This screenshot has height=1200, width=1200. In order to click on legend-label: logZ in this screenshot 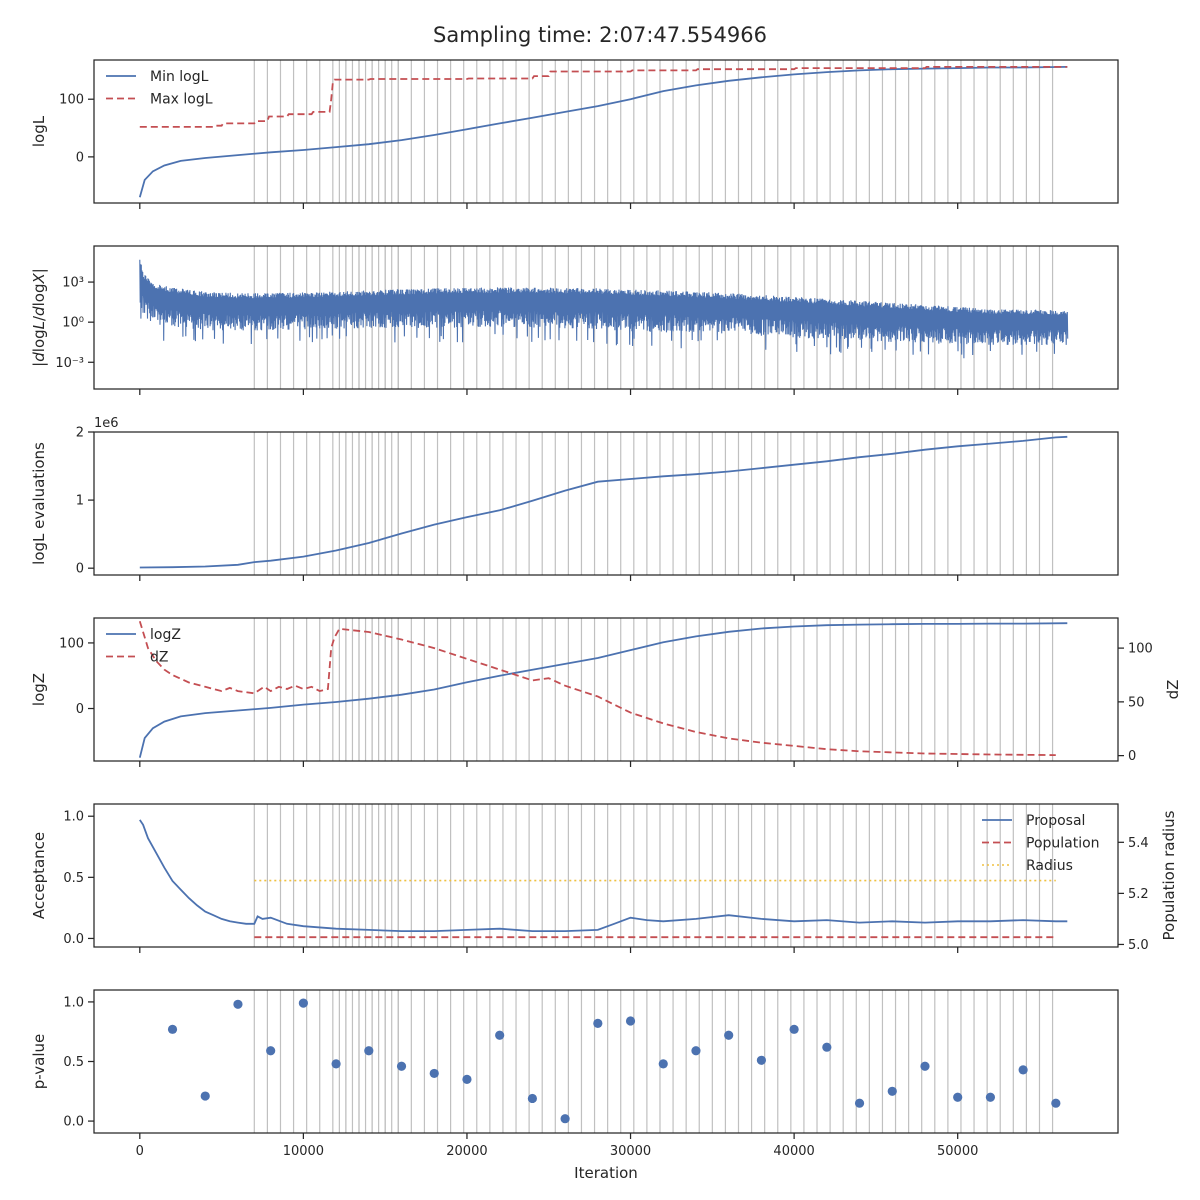, I will do `click(165, 635)`.